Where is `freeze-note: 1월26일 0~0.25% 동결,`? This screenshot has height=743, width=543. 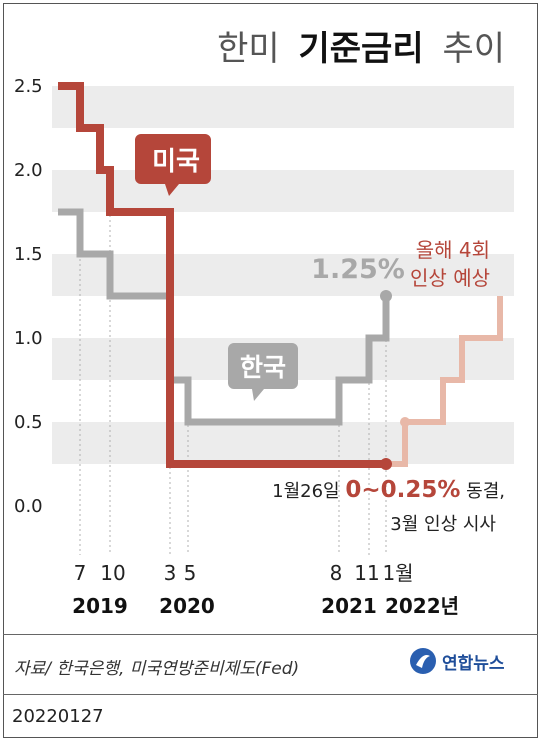 freeze-note: 1월26일 0~0.25% 동결, is located at coordinates (388, 490).